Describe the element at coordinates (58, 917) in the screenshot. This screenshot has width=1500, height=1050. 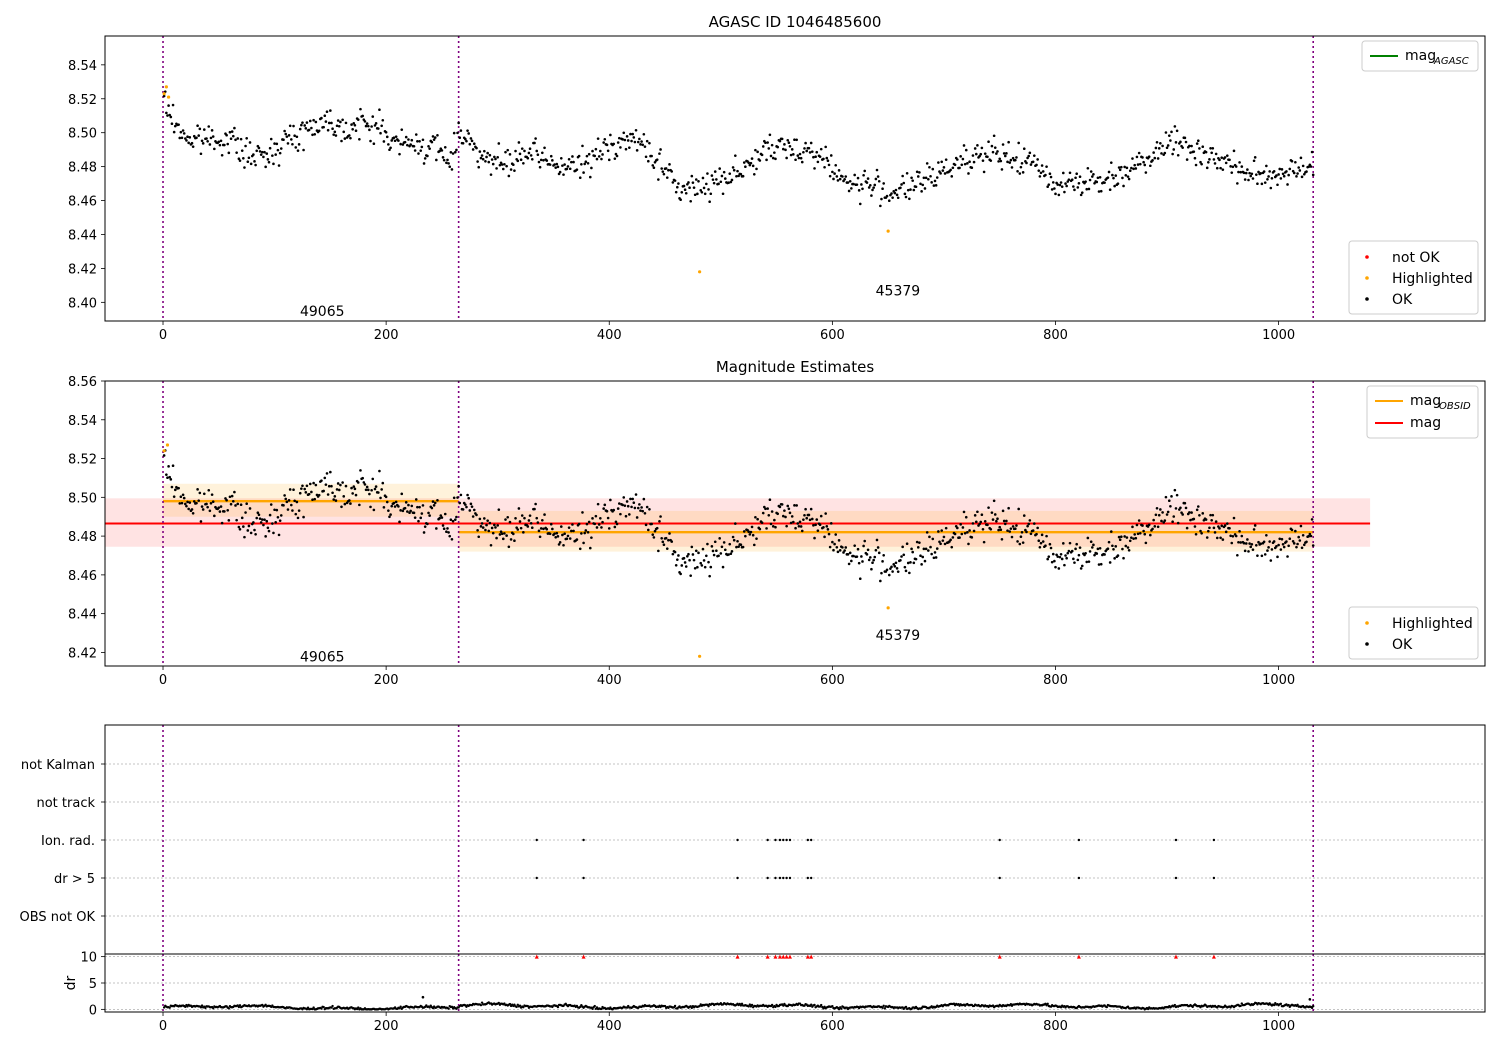
I see `flags-row-label: OBS not OK` at that location.